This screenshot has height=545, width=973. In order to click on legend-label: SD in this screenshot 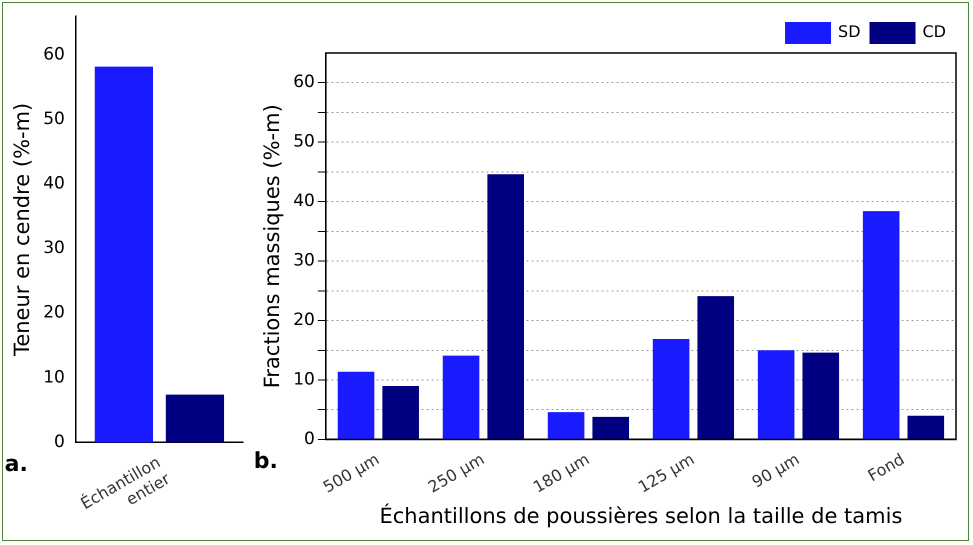, I will do `click(849, 32)`.